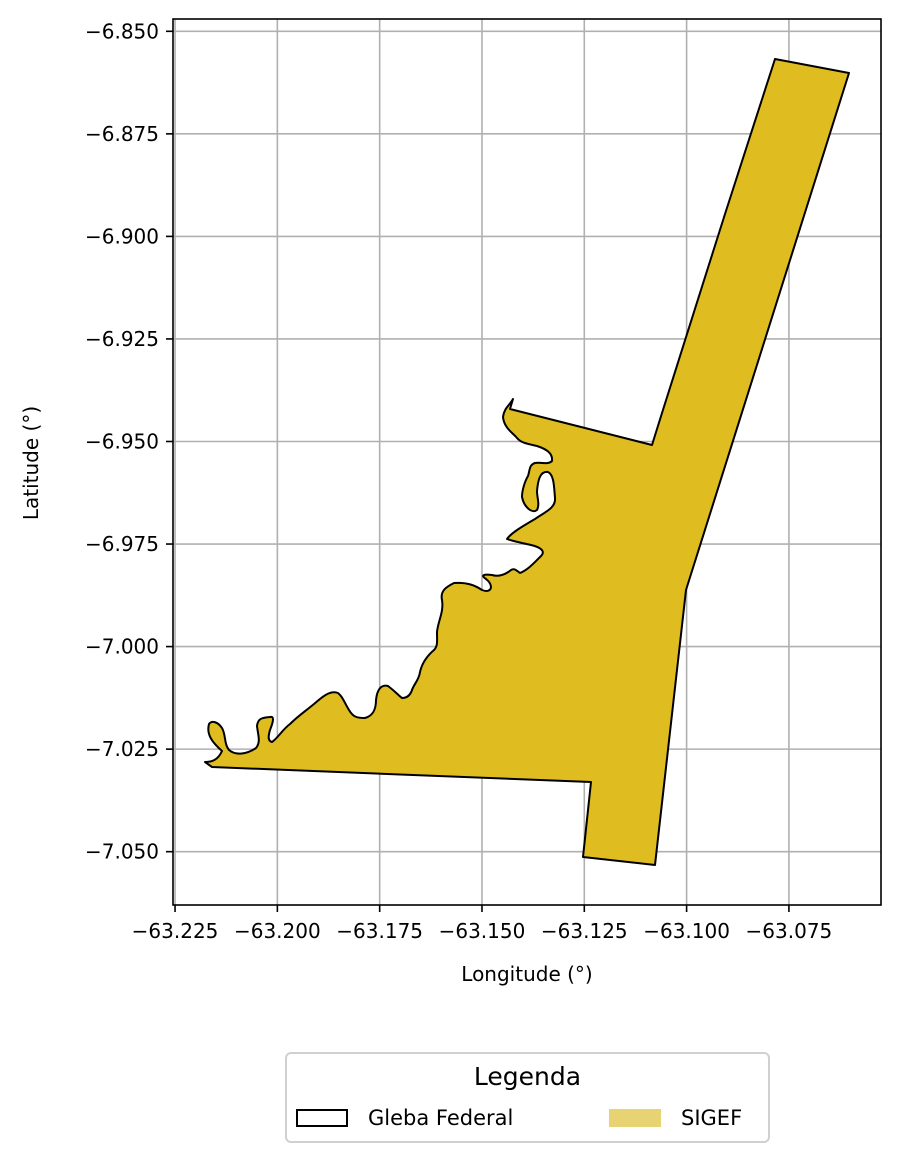 The height and width of the screenshot is (1163, 900). I want to click on legend-swatch-fill, so click(635, 1118).